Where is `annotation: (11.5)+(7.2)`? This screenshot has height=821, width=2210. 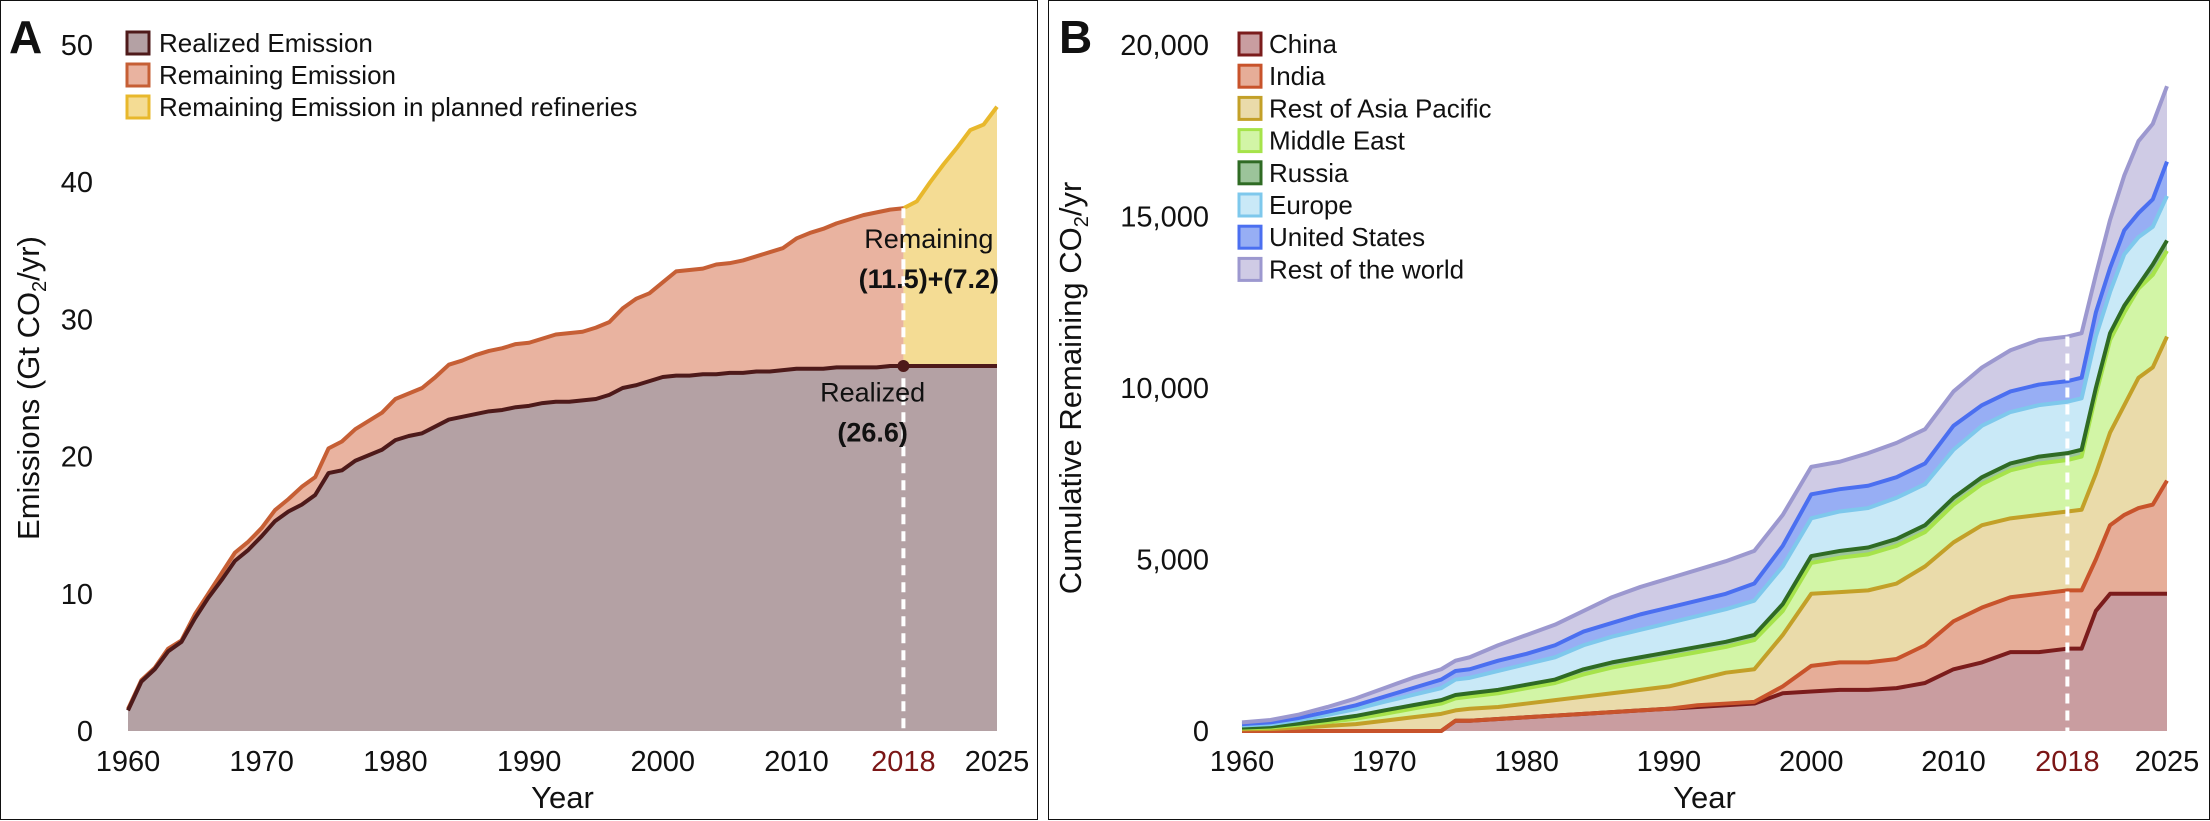
annotation: (11.5)+(7.2) is located at coordinates (929, 279).